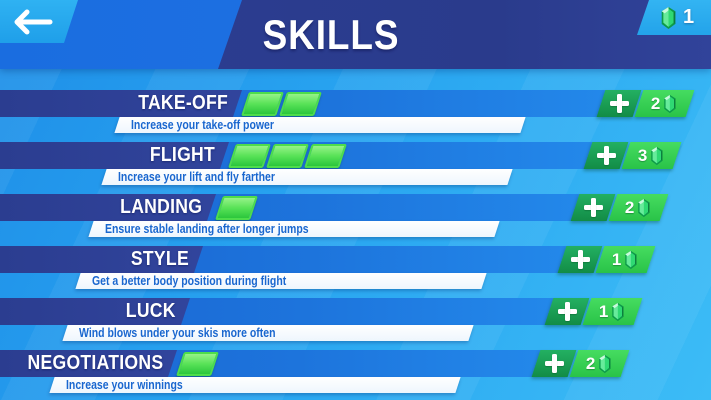  I want to click on skill-label-bar: FLIGHT, so click(114, 155).